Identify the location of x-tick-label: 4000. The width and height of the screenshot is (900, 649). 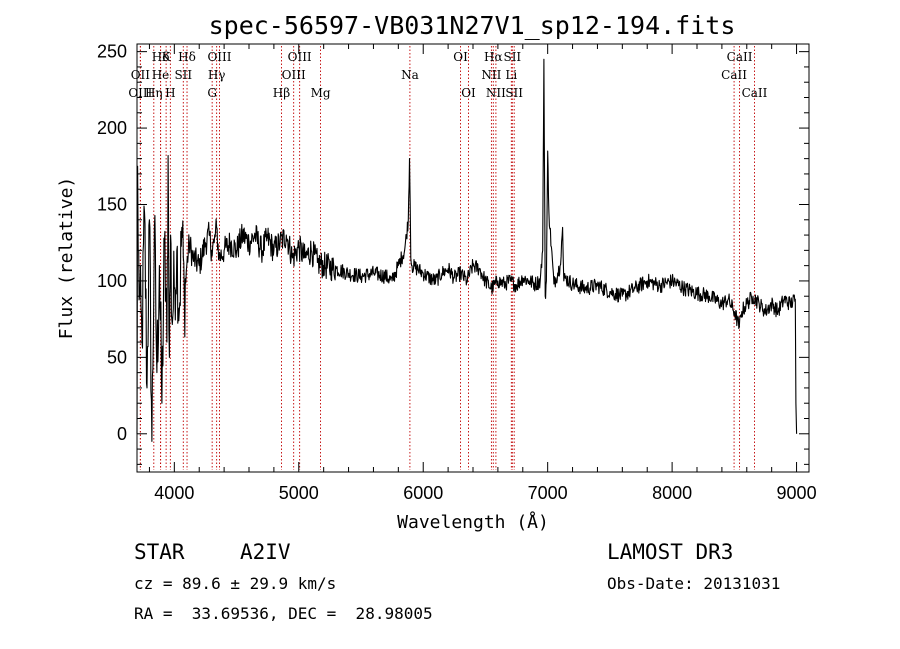
(174, 493).